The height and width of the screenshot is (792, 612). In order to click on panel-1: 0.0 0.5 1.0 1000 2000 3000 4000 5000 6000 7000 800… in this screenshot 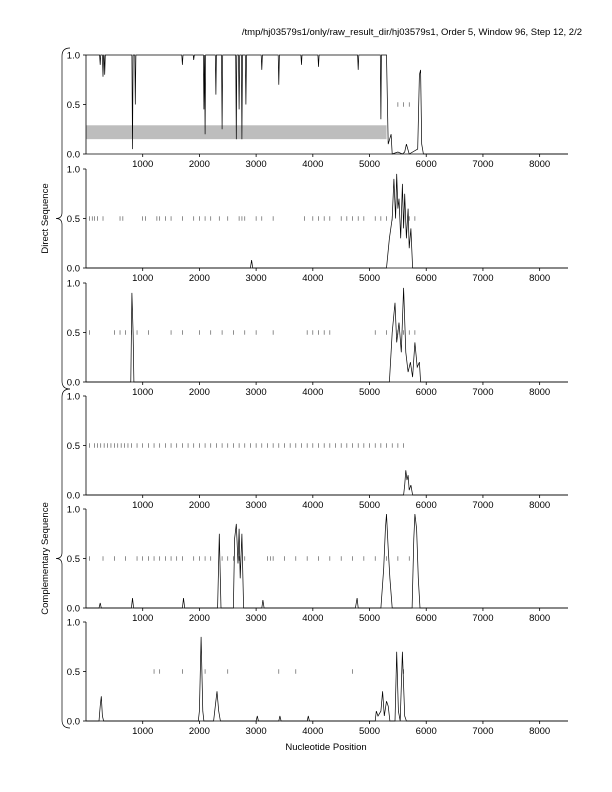, I will do `click(317, 110)`.